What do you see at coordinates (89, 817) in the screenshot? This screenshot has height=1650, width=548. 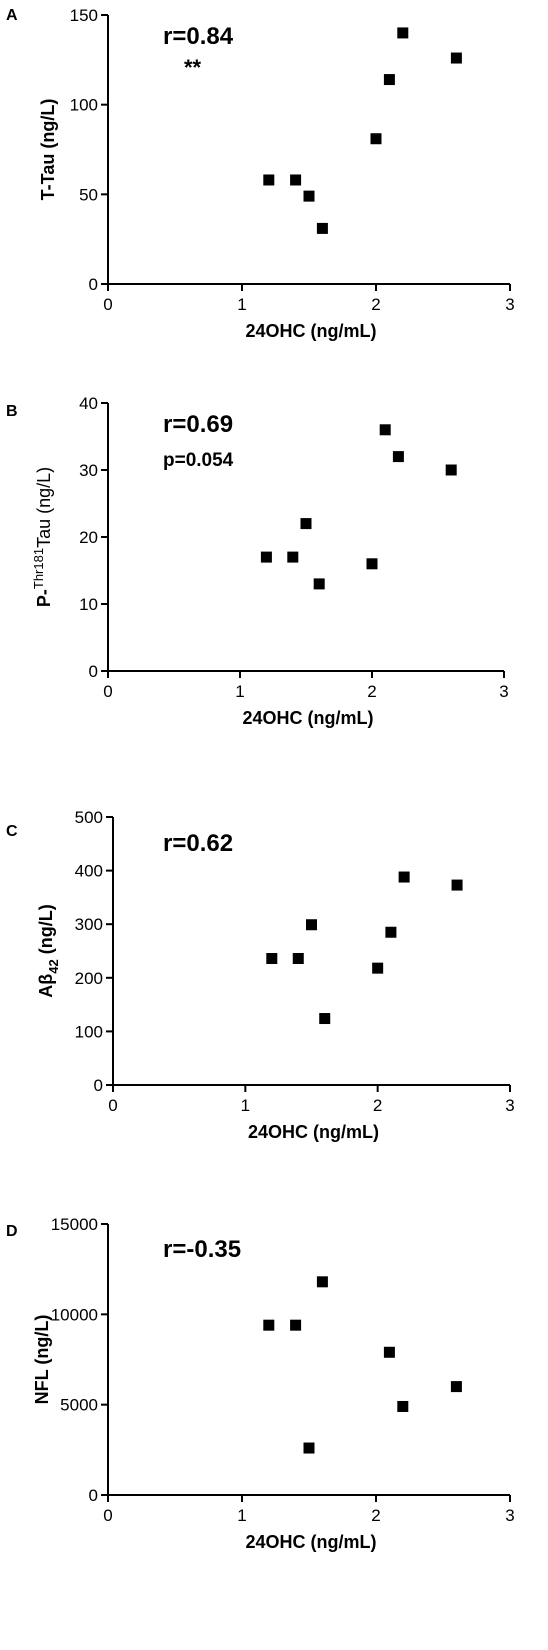 I see `y-tick-label: 500` at bounding box center [89, 817].